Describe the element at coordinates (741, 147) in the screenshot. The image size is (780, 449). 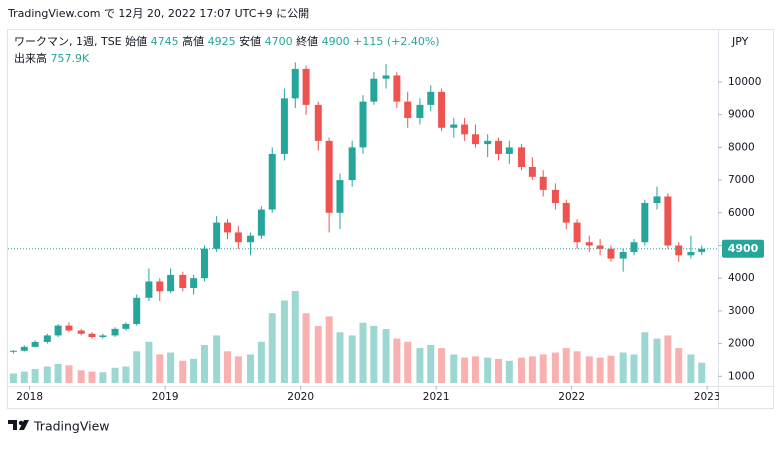
I see `y-tick-label: 8000` at that location.